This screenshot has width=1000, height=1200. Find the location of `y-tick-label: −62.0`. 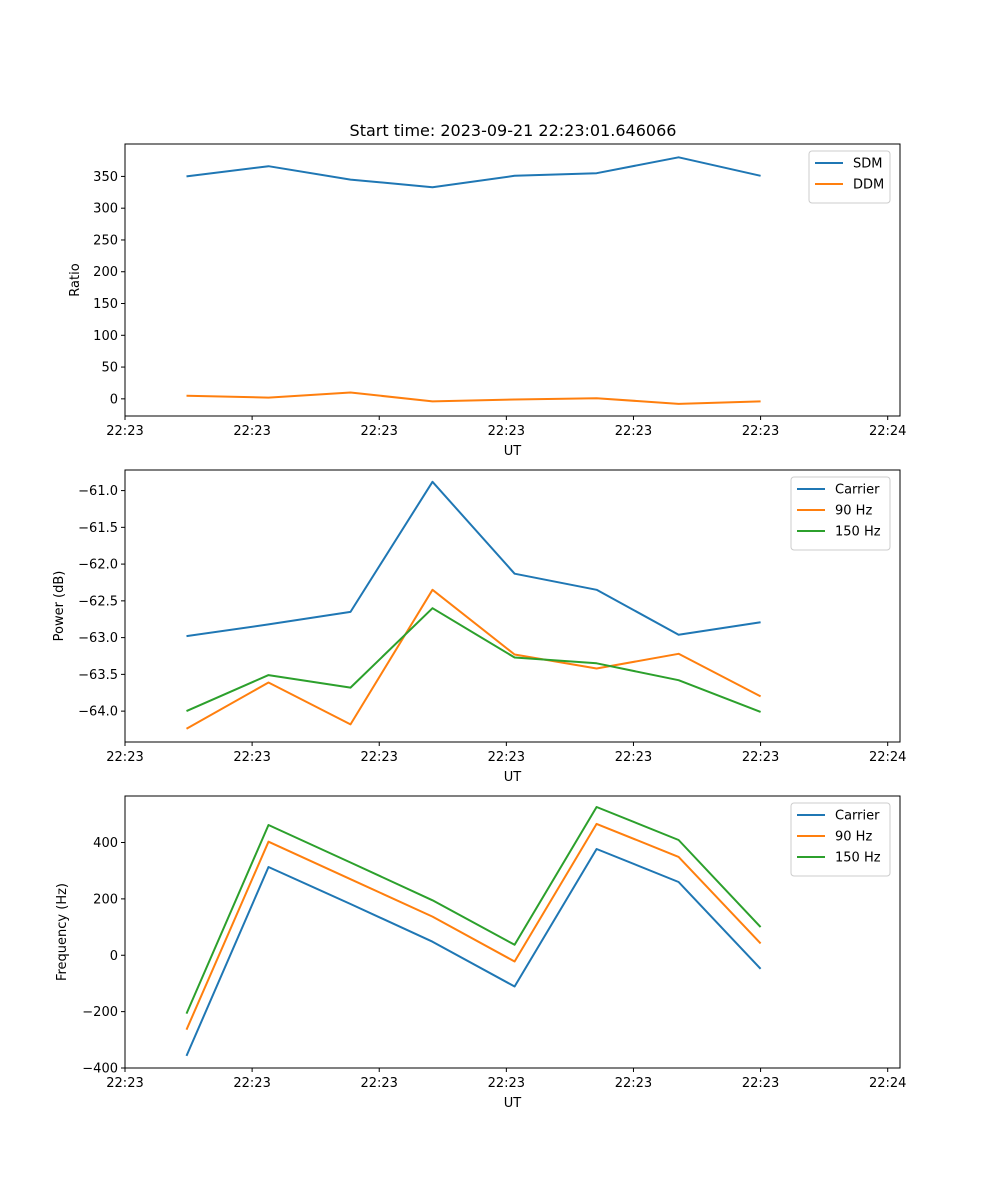

y-tick-label: −62.0 is located at coordinates (98, 565).